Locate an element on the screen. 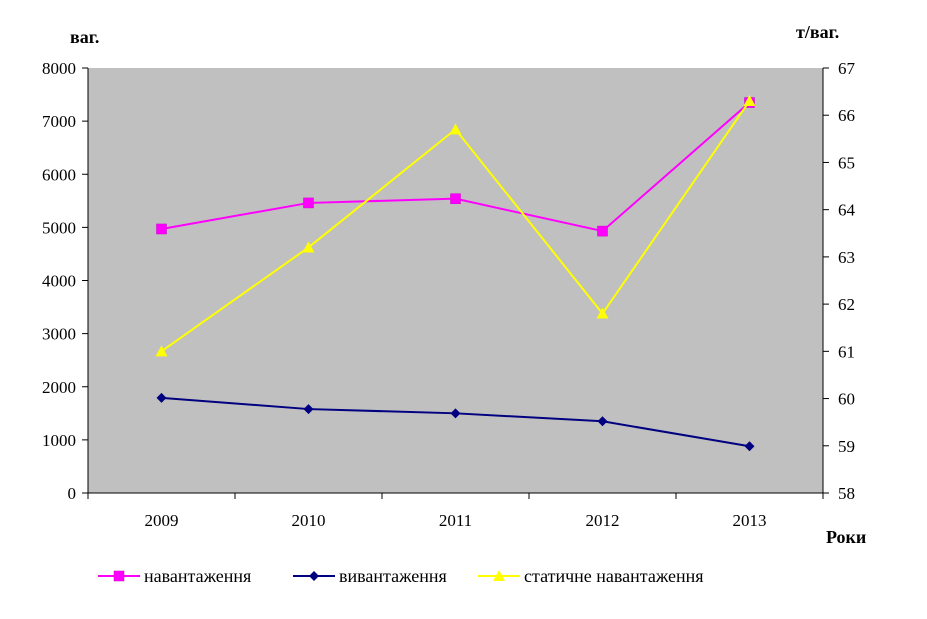  right-tick-label: 62 is located at coordinates (846, 304).